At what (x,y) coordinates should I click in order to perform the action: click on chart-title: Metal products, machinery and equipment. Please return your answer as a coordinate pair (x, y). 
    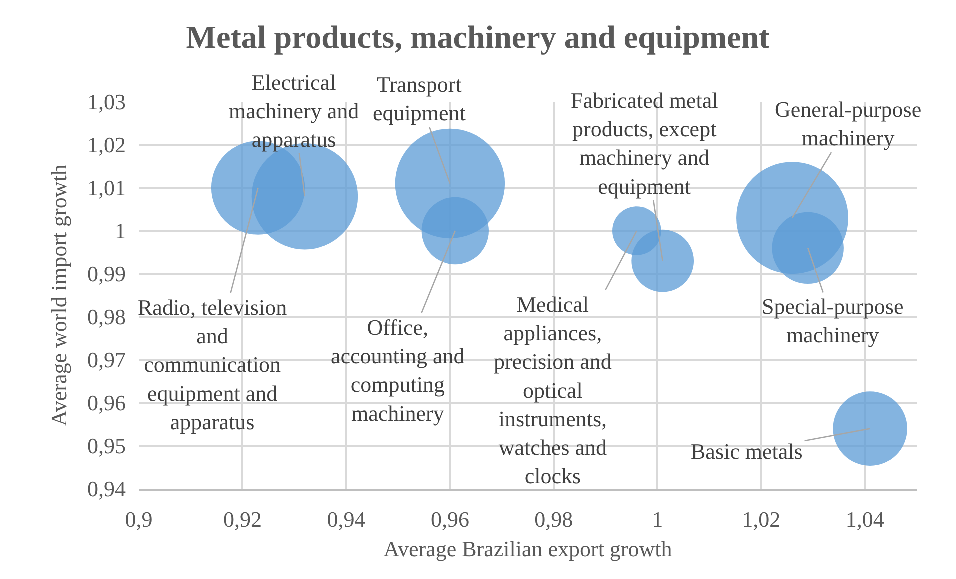
    Looking at the image, I should click on (478, 37).